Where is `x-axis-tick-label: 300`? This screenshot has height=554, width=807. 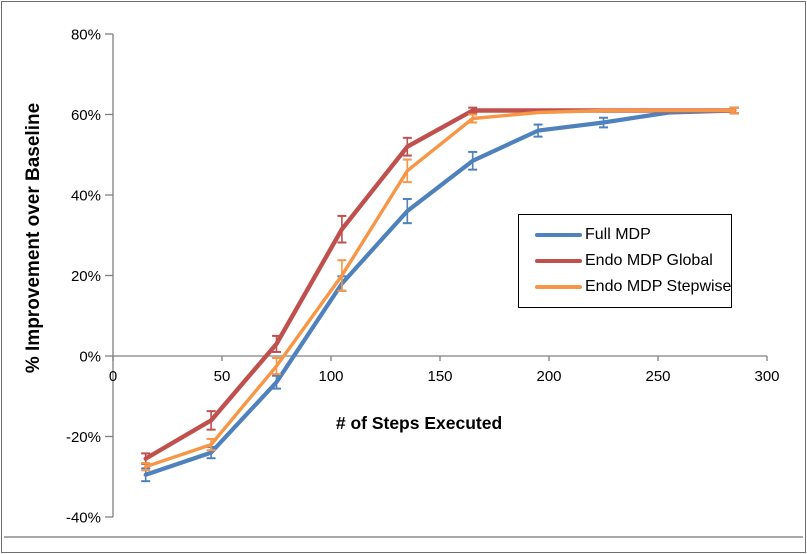 x-axis-tick-label: 300 is located at coordinates (766, 376).